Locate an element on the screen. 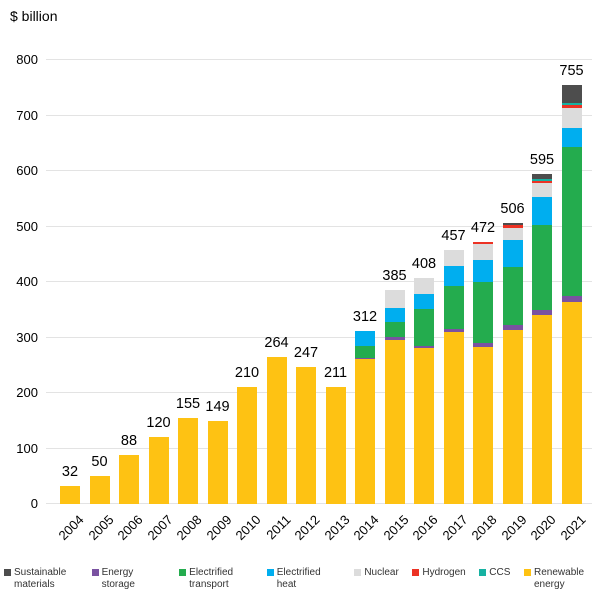 The height and width of the screenshot is (600, 600). segment-energy-storage-2017 is located at coordinates (453, 330).